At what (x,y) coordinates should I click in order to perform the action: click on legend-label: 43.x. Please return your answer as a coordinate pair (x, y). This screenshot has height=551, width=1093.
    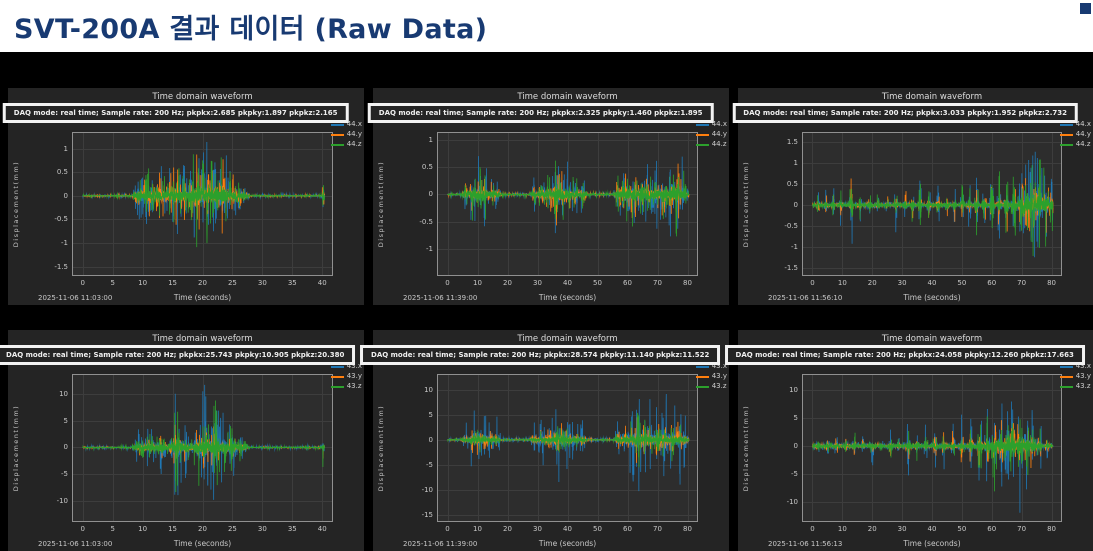
    Looking at the image, I should click on (719, 366).